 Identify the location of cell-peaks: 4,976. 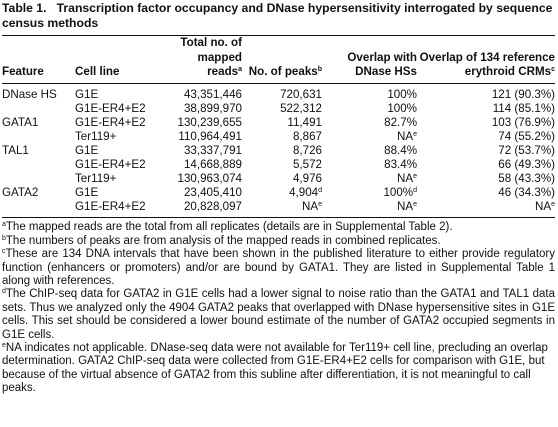
(307, 179).